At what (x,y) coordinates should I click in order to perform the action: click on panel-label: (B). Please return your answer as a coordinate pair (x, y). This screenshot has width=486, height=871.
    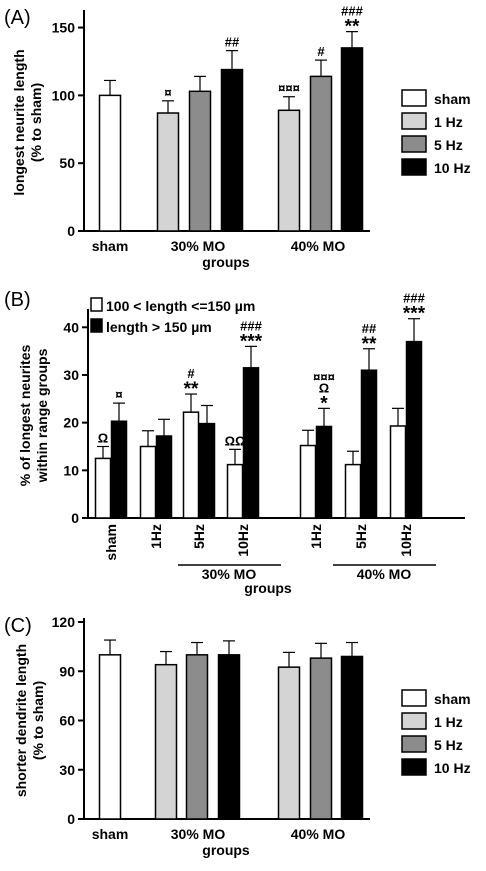
    Looking at the image, I should click on (17, 300).